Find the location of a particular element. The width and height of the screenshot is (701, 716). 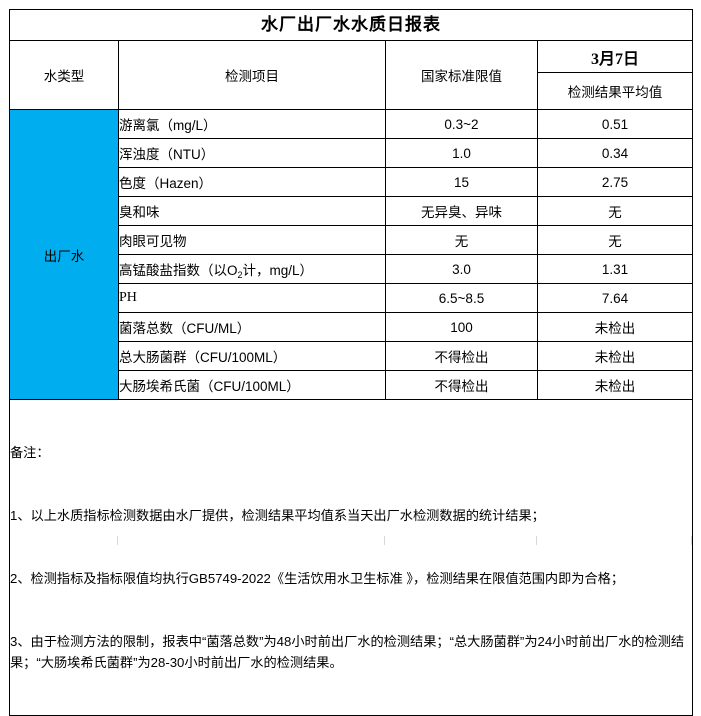

table-row: 臭和味 无异臭、异味 无 is located at coordinates (351, 211).